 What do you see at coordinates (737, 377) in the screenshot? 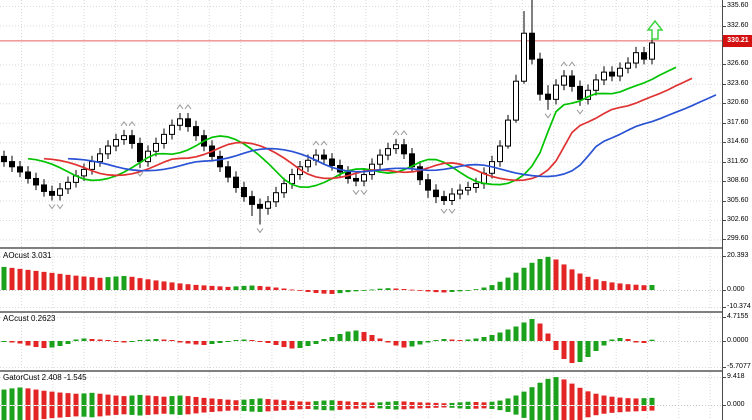
I see `axis-tick-label: 9.418` at bounding box center [737, 377].